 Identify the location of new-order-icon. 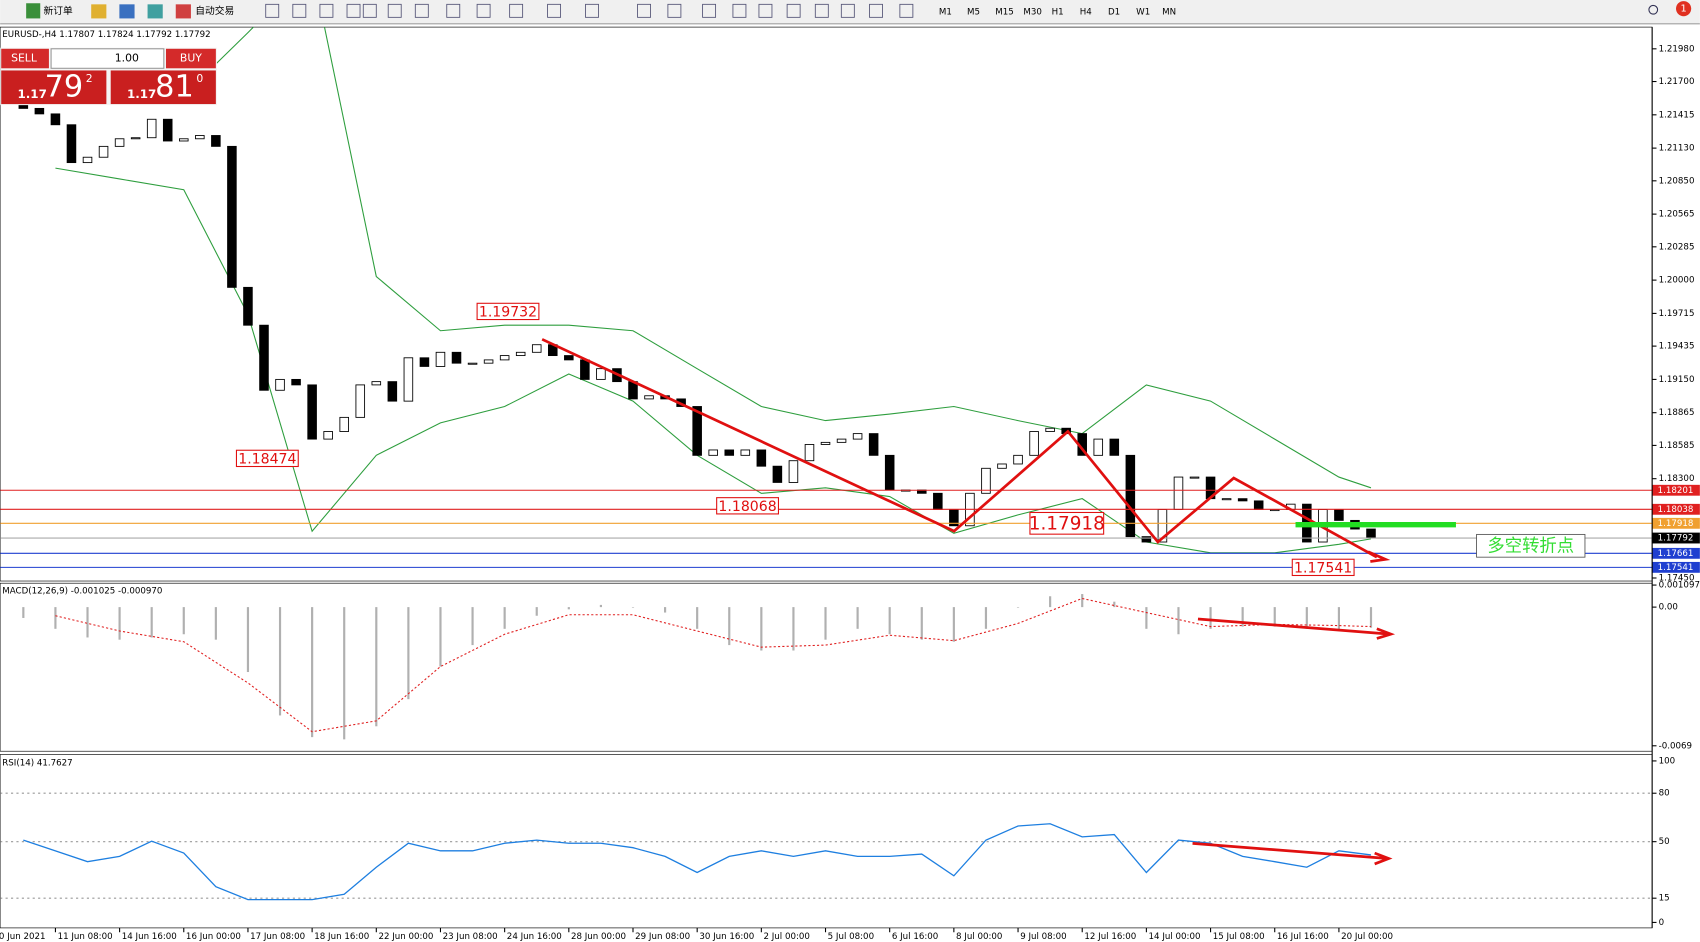
(33, 11).